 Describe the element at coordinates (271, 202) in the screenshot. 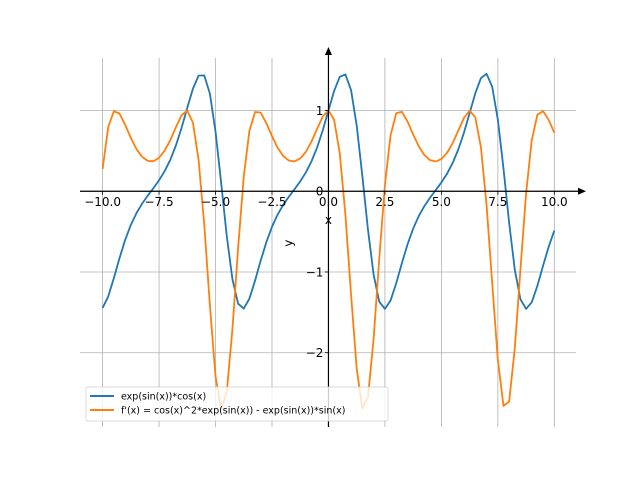

I see `x-tick-label: −2.5` at that location.